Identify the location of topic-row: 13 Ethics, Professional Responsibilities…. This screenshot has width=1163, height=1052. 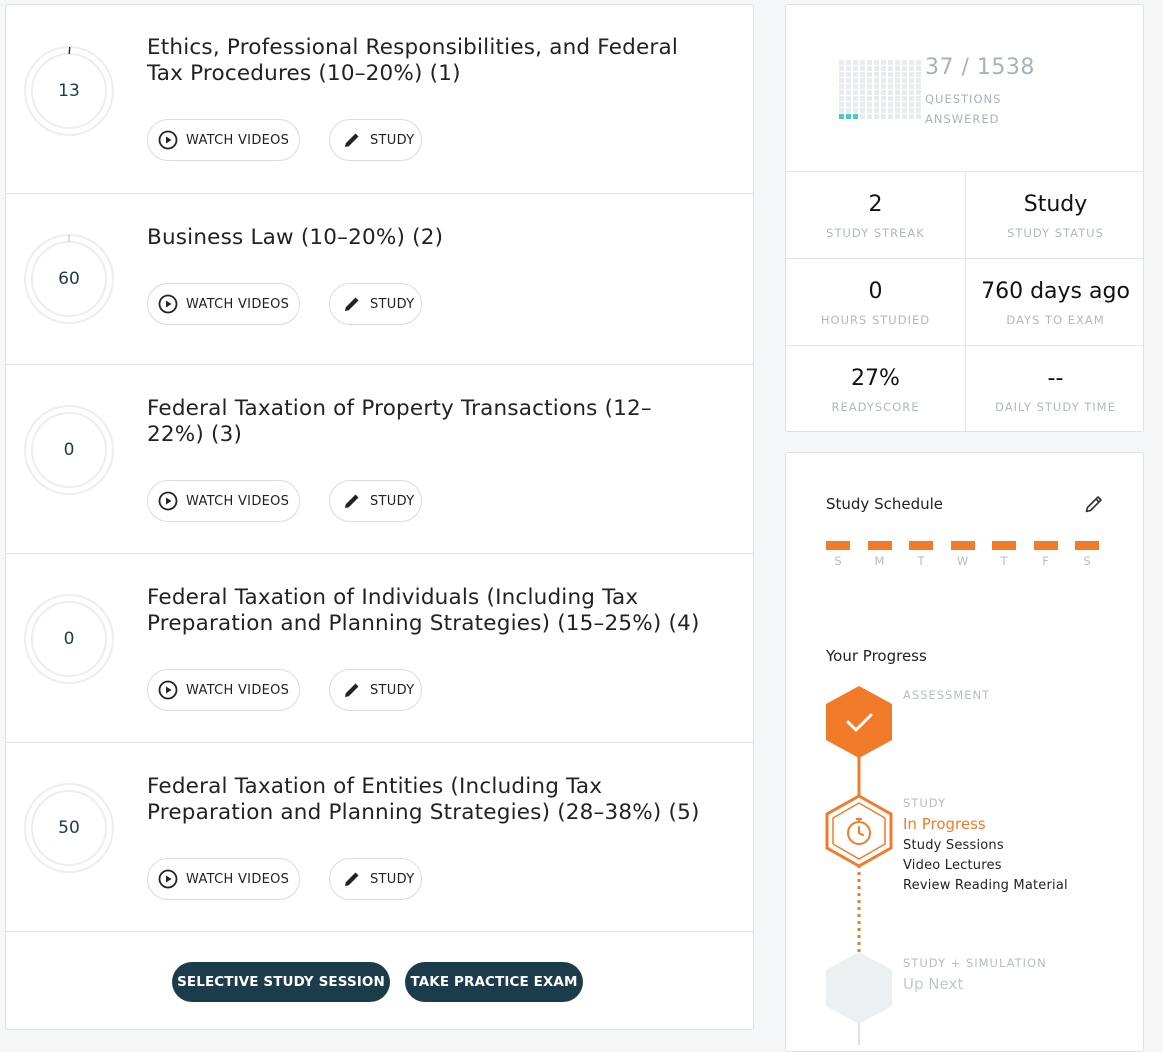
(379, 99).